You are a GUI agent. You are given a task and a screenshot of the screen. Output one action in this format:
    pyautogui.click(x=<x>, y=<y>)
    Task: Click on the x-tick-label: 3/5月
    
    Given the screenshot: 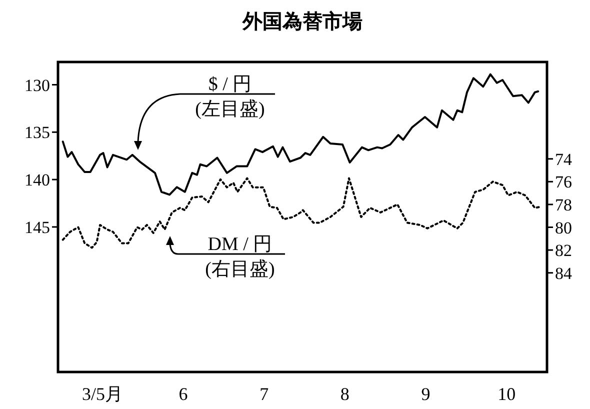 What is the action you would take?
    pyautogui.click(x=102, y=394)
    